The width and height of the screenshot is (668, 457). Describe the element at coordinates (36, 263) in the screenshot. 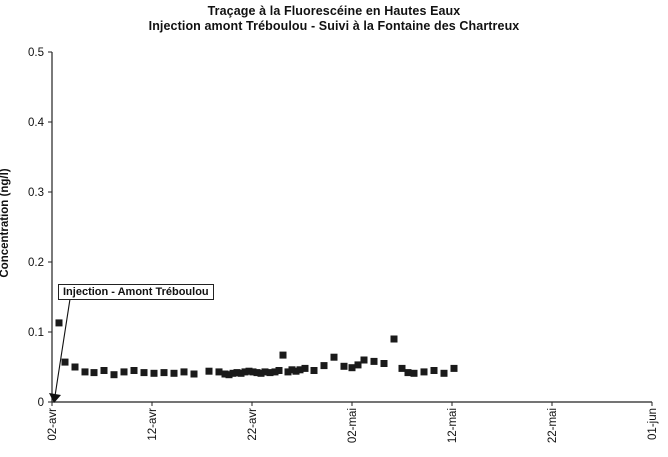

I see `y-tick-label: 0.2` at that location.